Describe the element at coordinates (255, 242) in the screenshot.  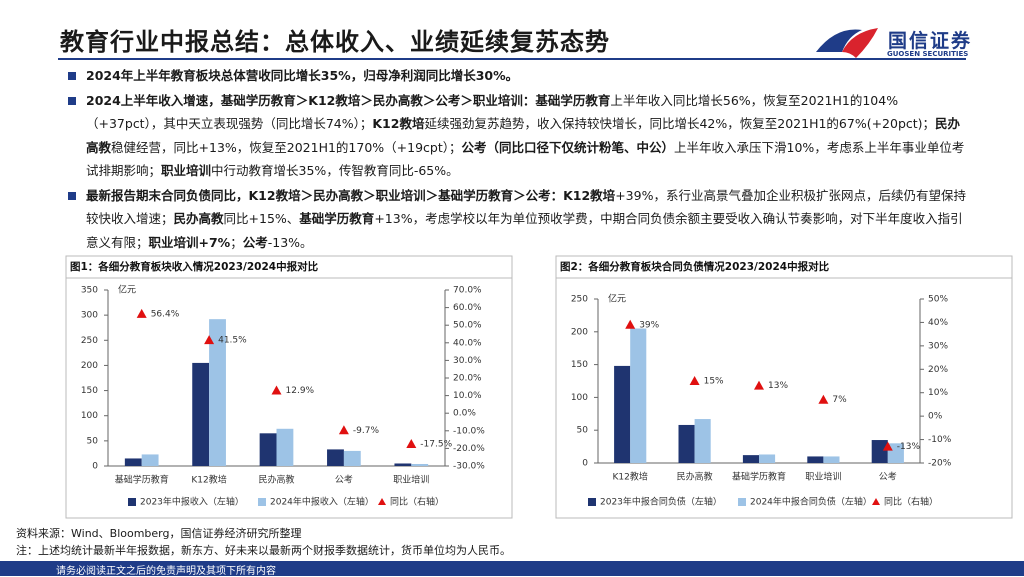
I see `bullet-text: 公考` at that location.